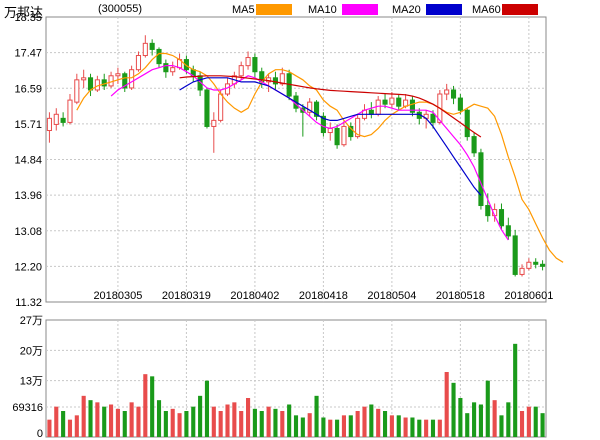 The width and height of the screenshot is (600, 440). I want to click on volume-y-tick-label: 20万, so click(31, 351).